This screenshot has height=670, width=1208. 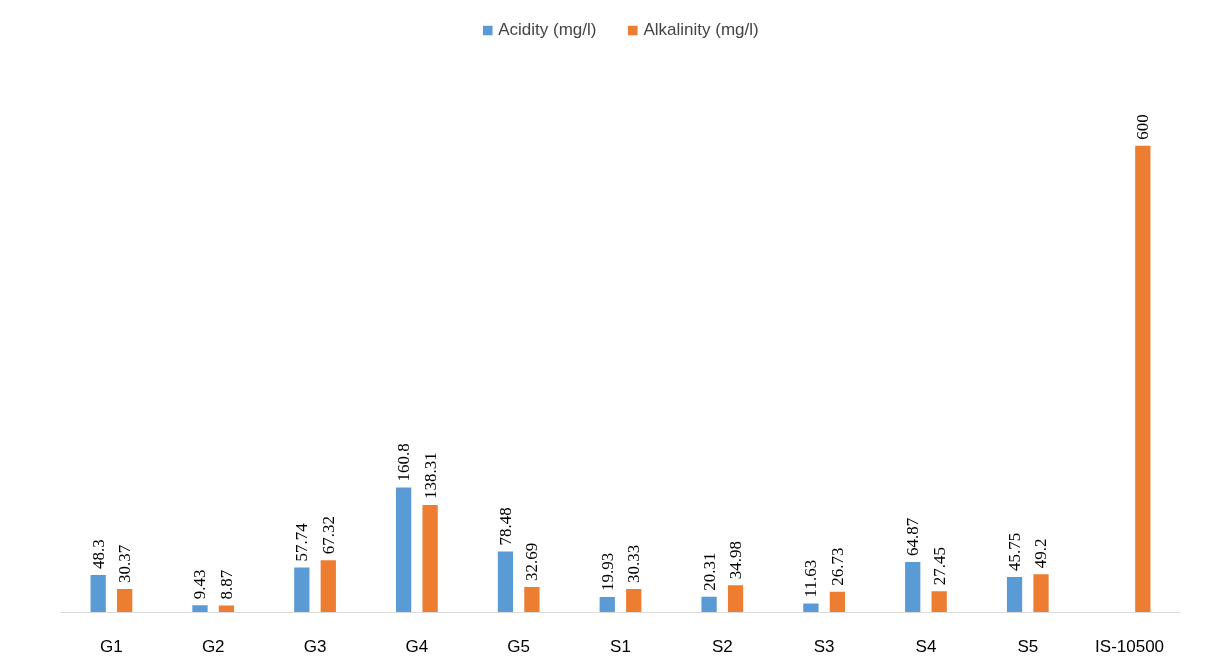 What do you see at coordinates (547, 30) in the screenshot?
I see `legend-label: Acidity (mg/l)` at bounding box center [547, 30].